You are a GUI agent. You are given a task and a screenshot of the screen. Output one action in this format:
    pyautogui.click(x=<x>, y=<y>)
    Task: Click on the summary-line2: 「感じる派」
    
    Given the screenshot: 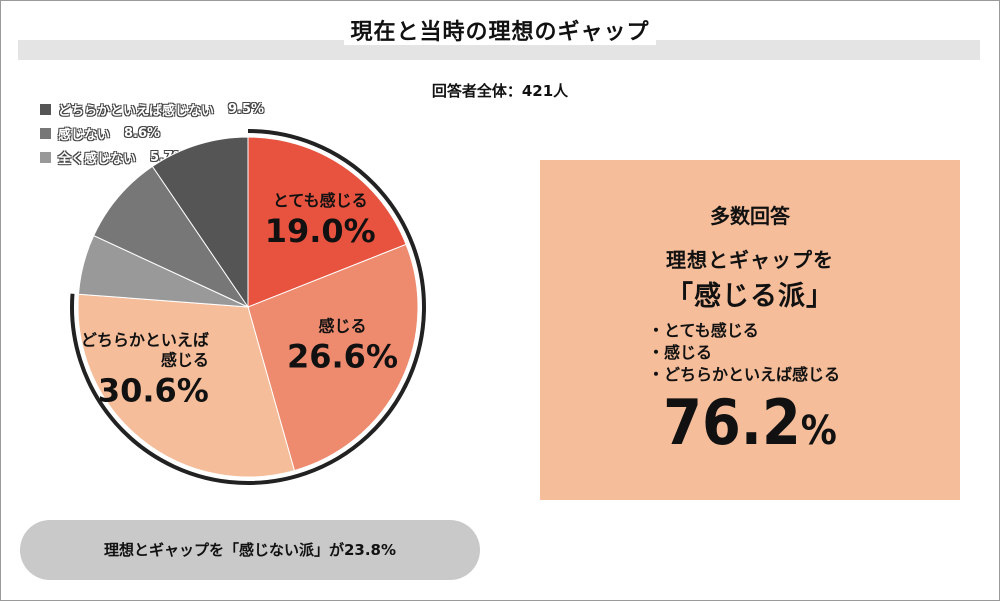 What is the action you would take?
    pyautogui.click(x=750, y=296)
    